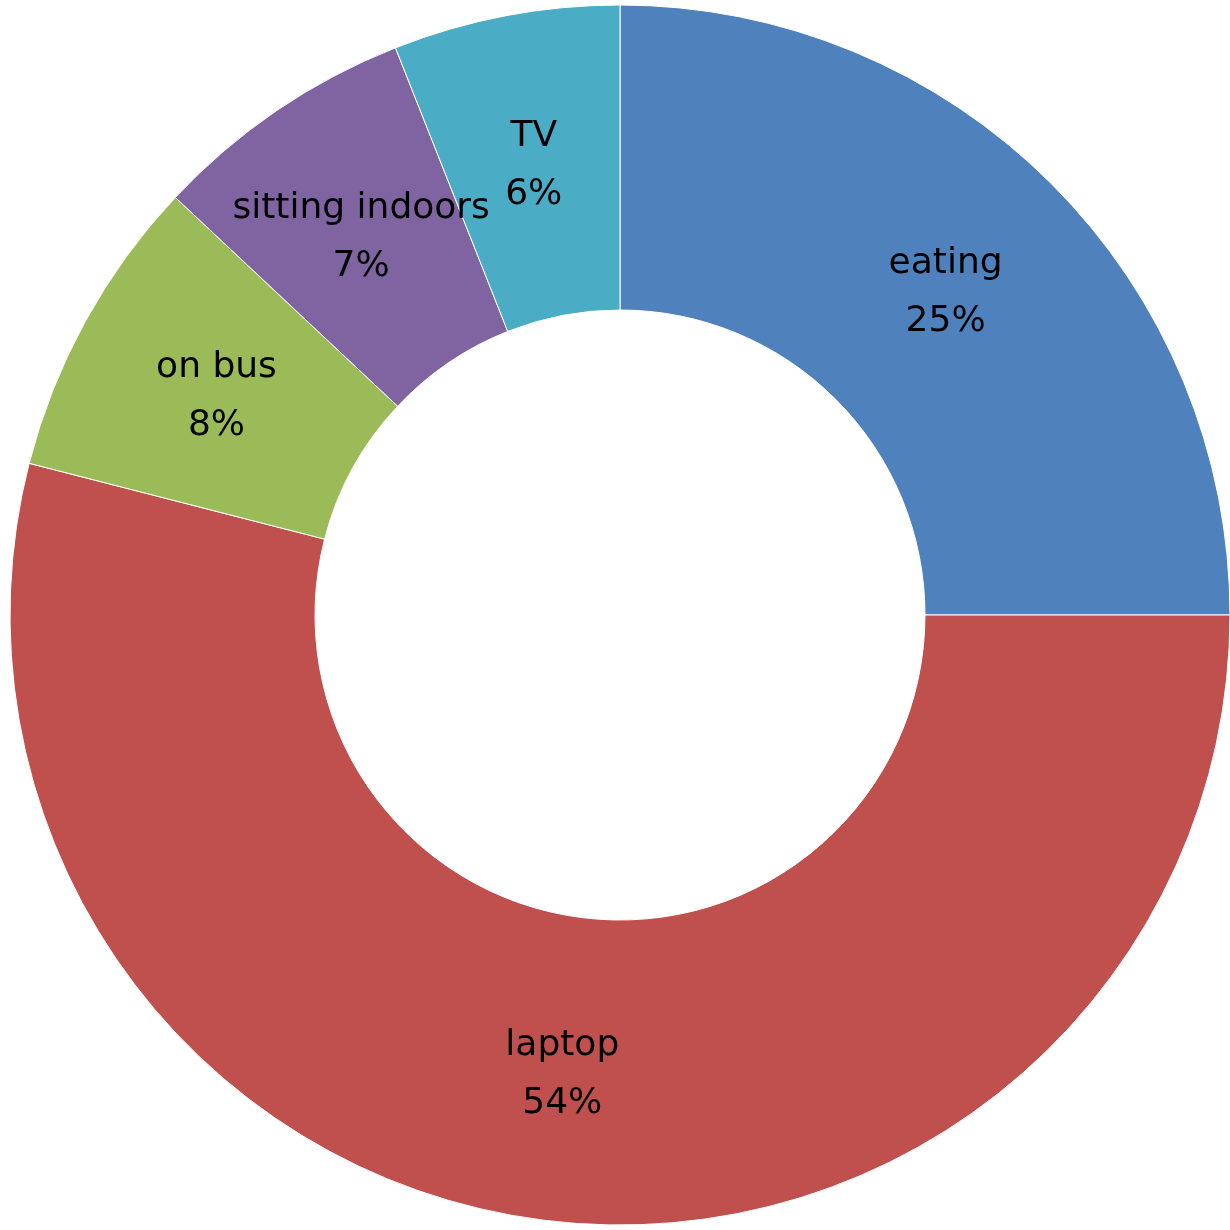  I want to click on slice-label: eating, so click(945, 260).